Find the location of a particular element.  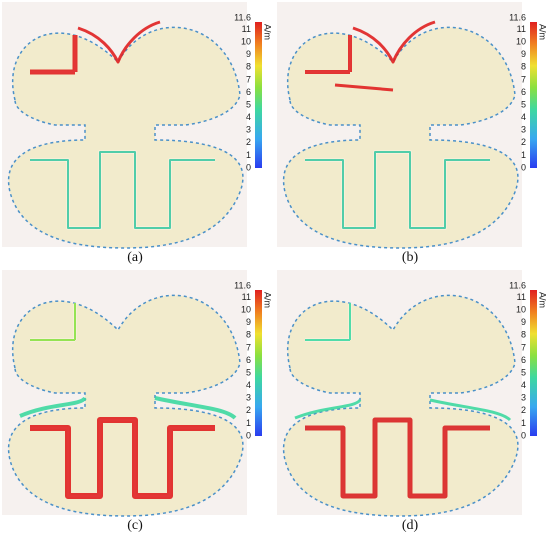

panel-label: (c) is located at coordinates (135, 525).